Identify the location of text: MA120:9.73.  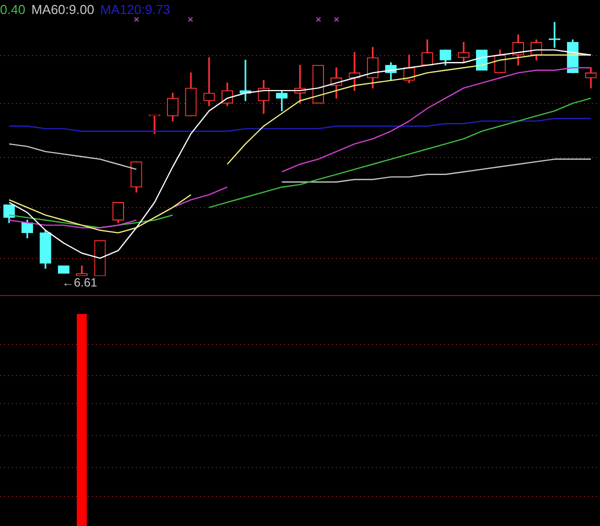
(135, 9).